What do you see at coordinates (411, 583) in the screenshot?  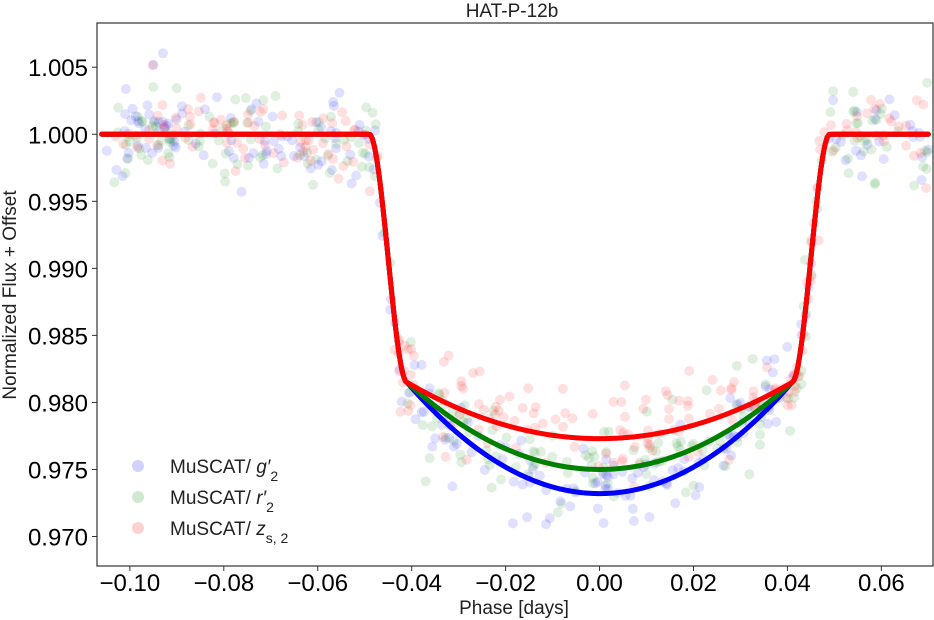 I see `x-tick-label: −0.04` at bounding box center [411, 583].